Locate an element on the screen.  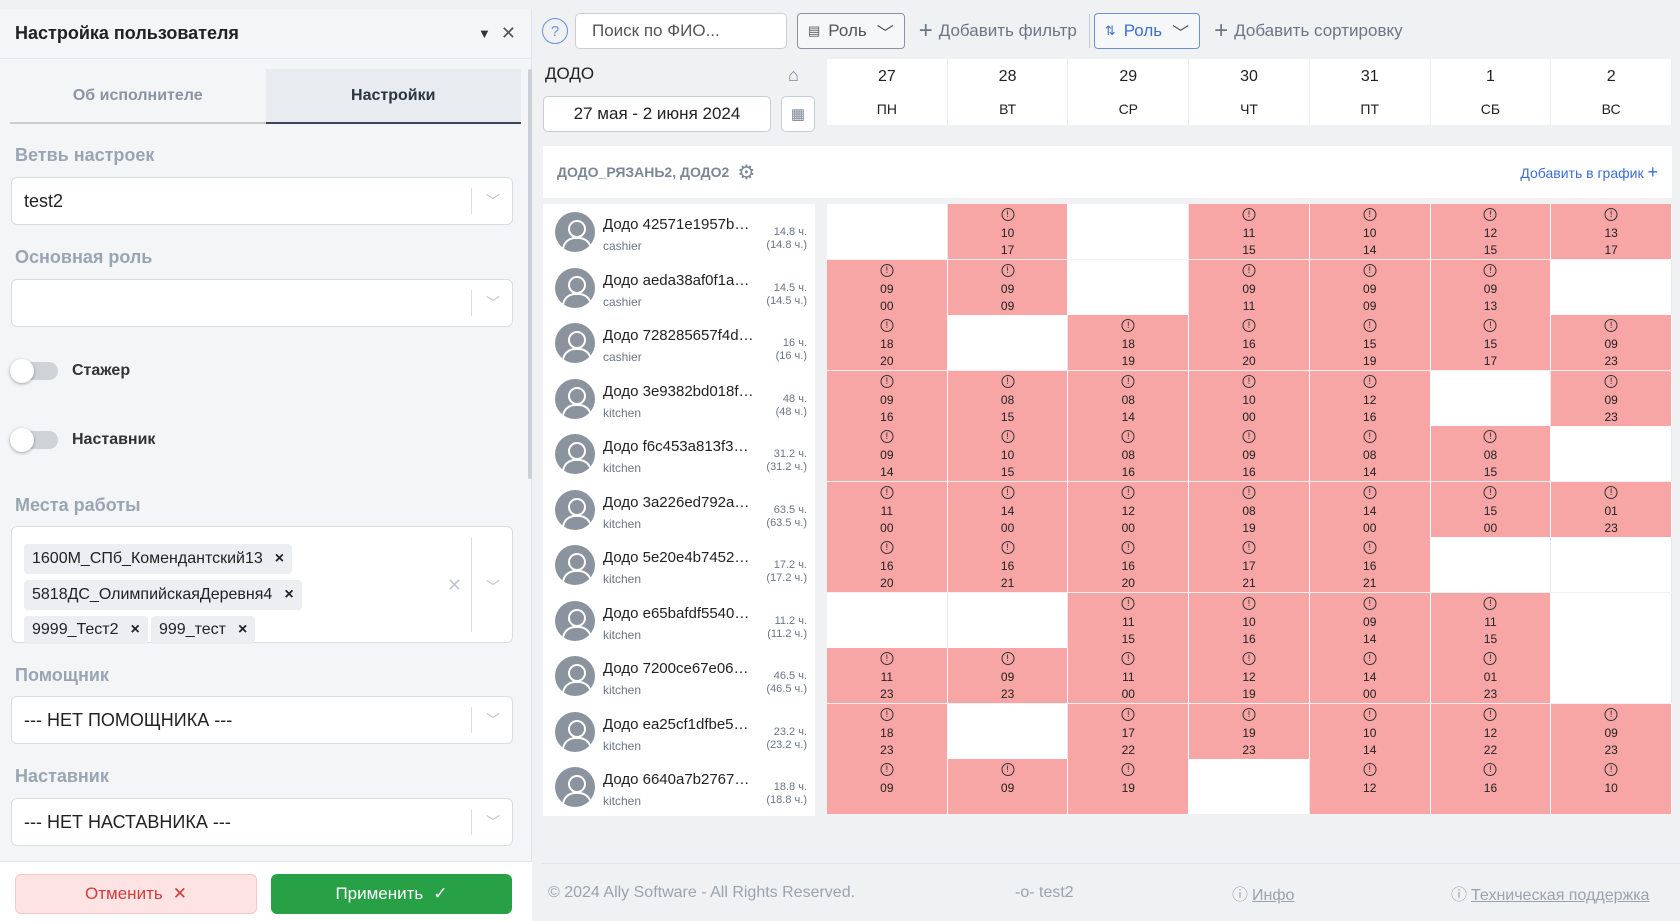
mentor-toggle is located at coordinates (34, 440).